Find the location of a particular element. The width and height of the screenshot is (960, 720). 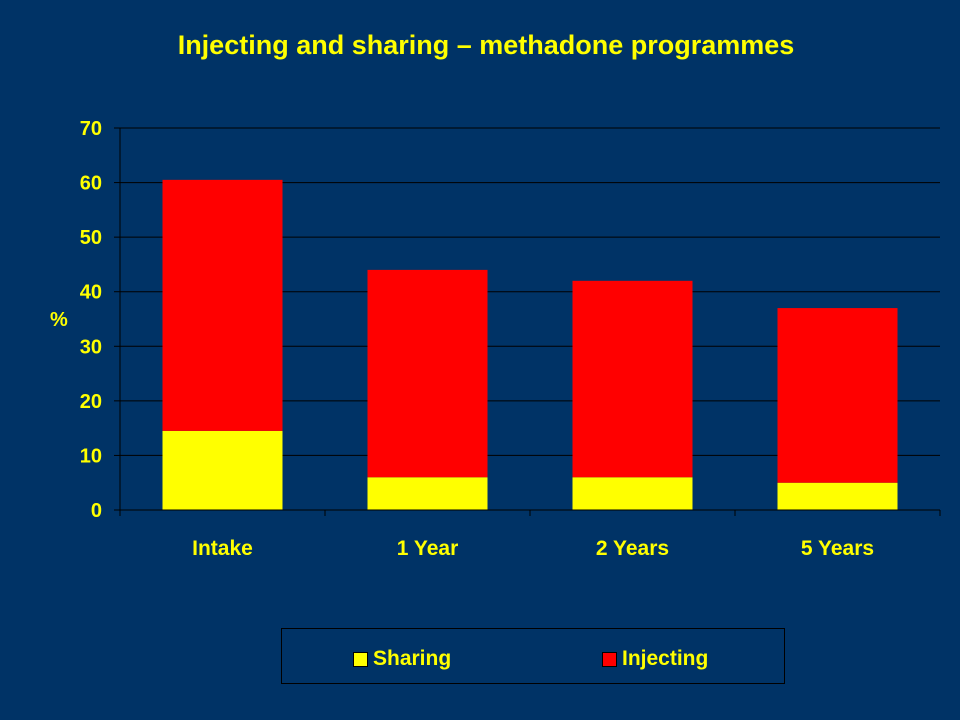

y-tick-label: 30 is located at coordinates (91, 347).